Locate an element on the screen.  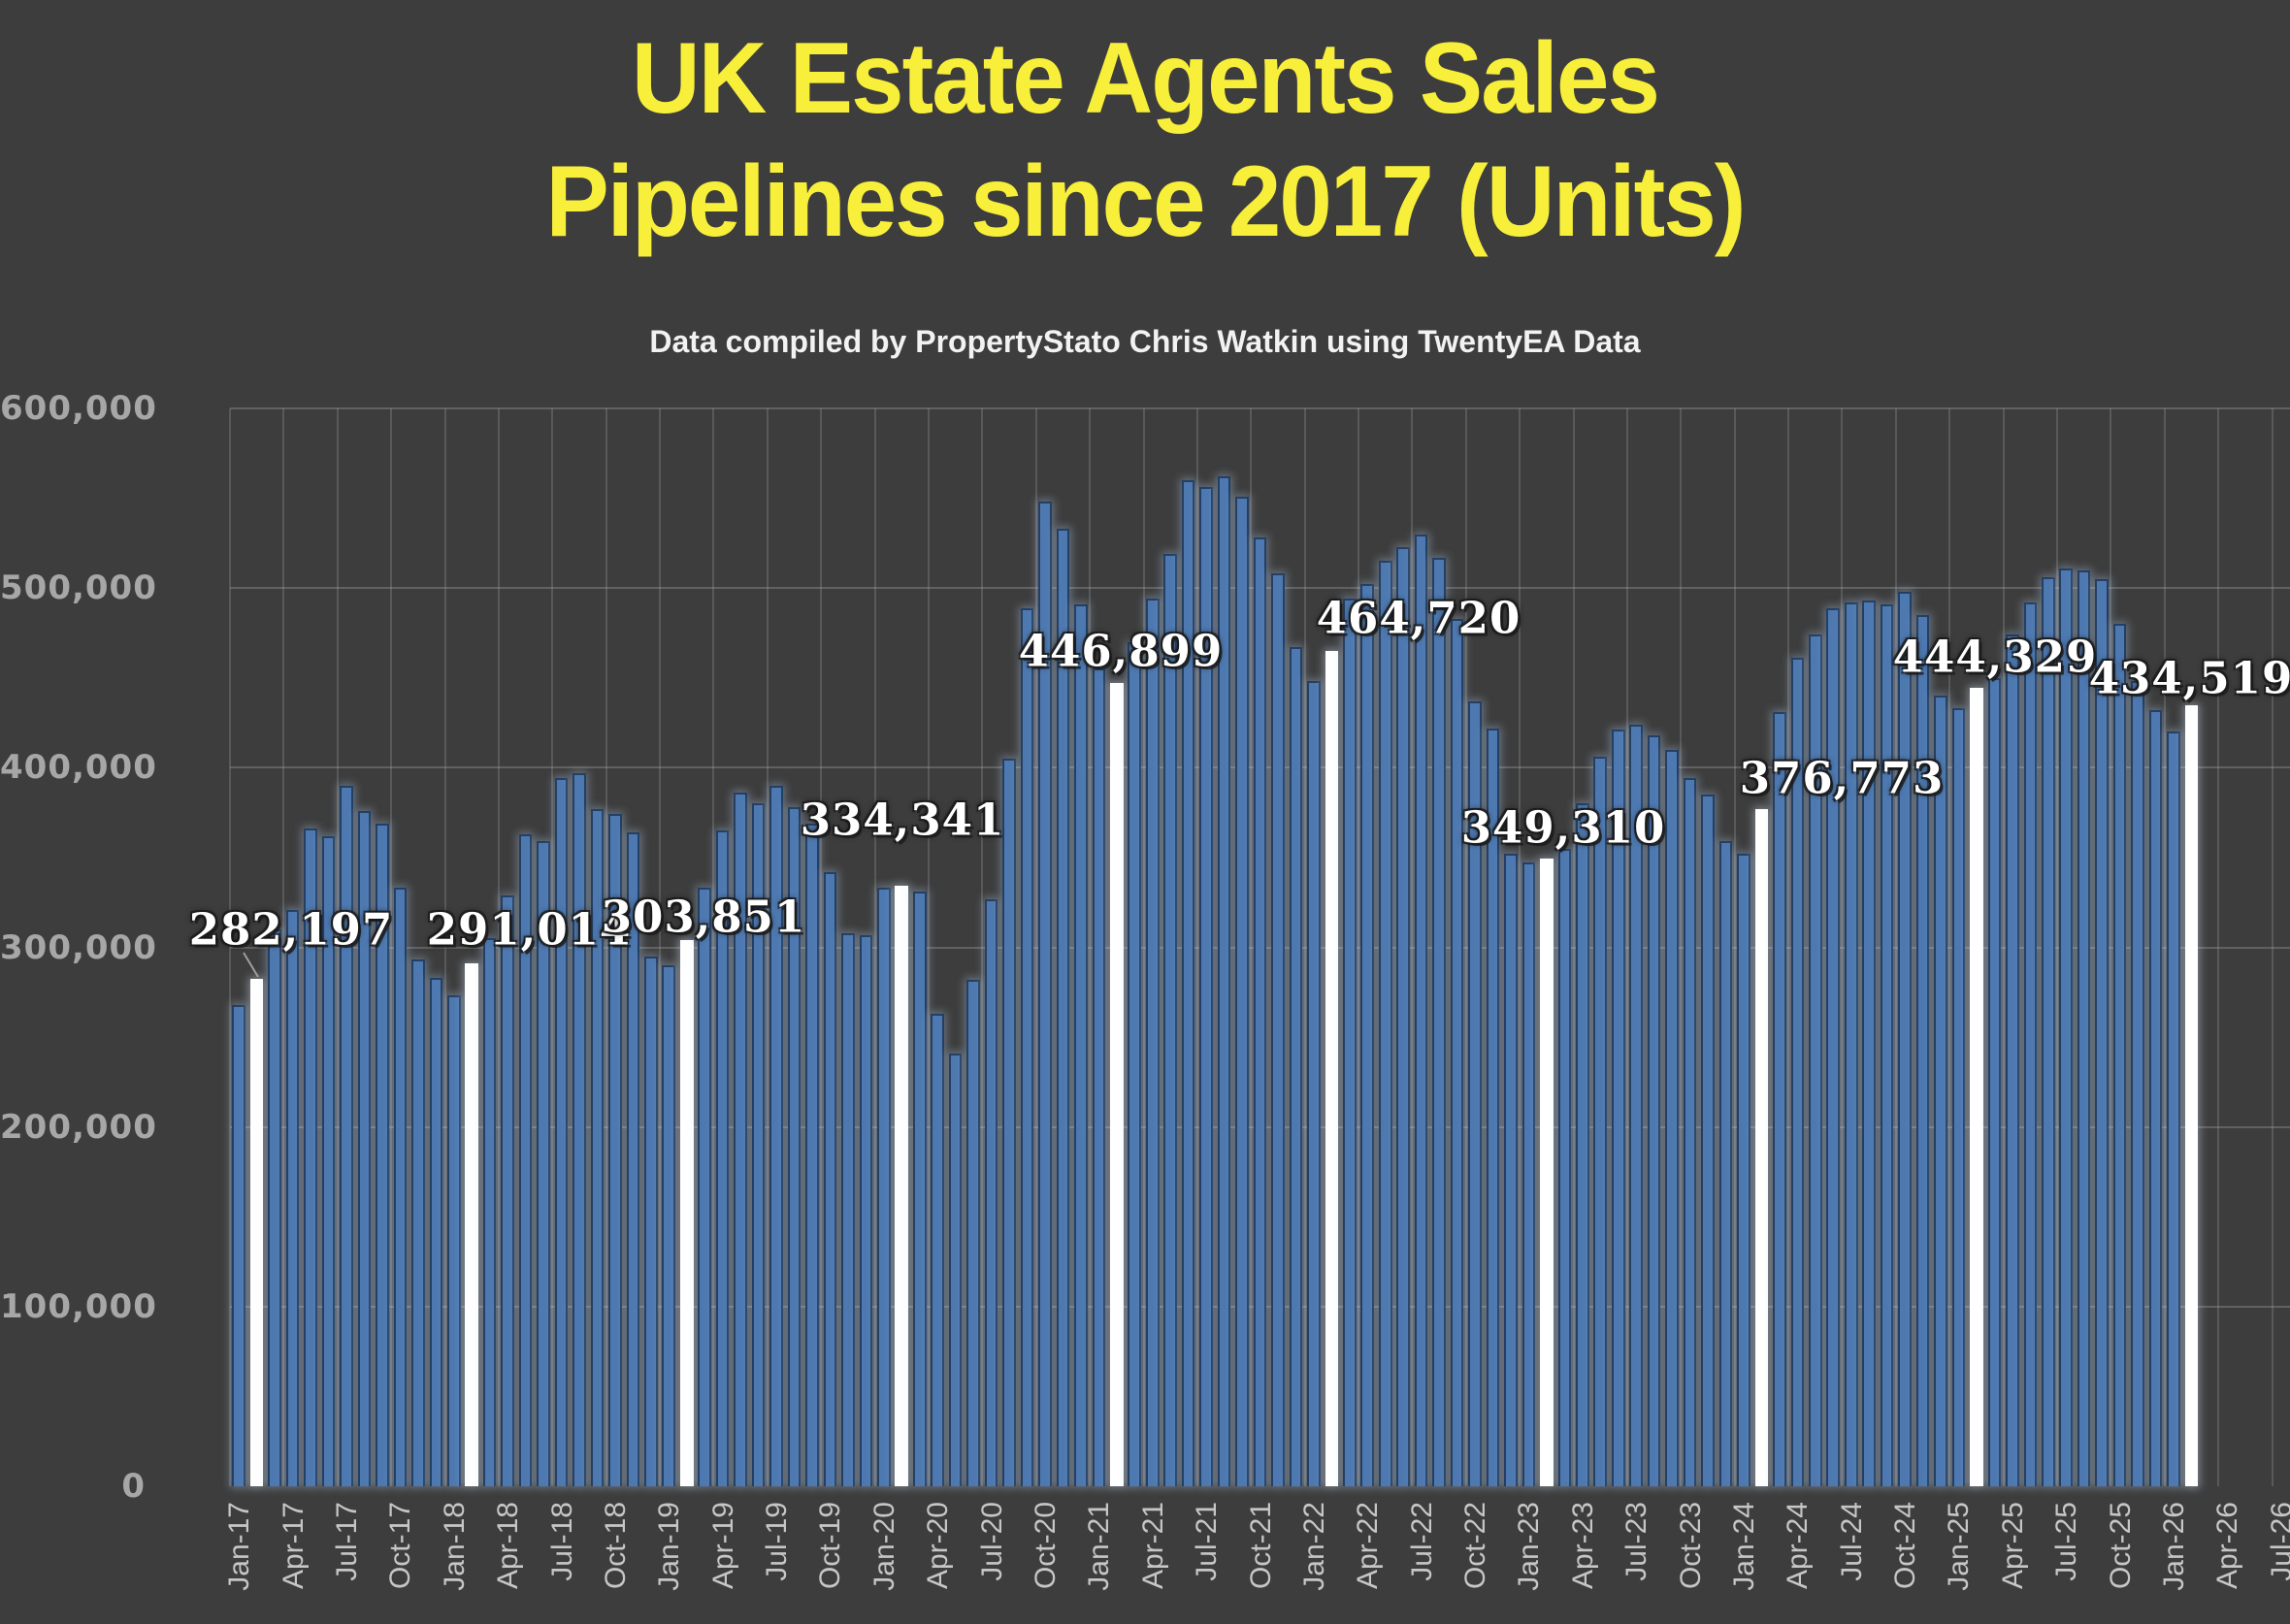
y-tick-label: 600,000 is located at coordinates (78, 408).